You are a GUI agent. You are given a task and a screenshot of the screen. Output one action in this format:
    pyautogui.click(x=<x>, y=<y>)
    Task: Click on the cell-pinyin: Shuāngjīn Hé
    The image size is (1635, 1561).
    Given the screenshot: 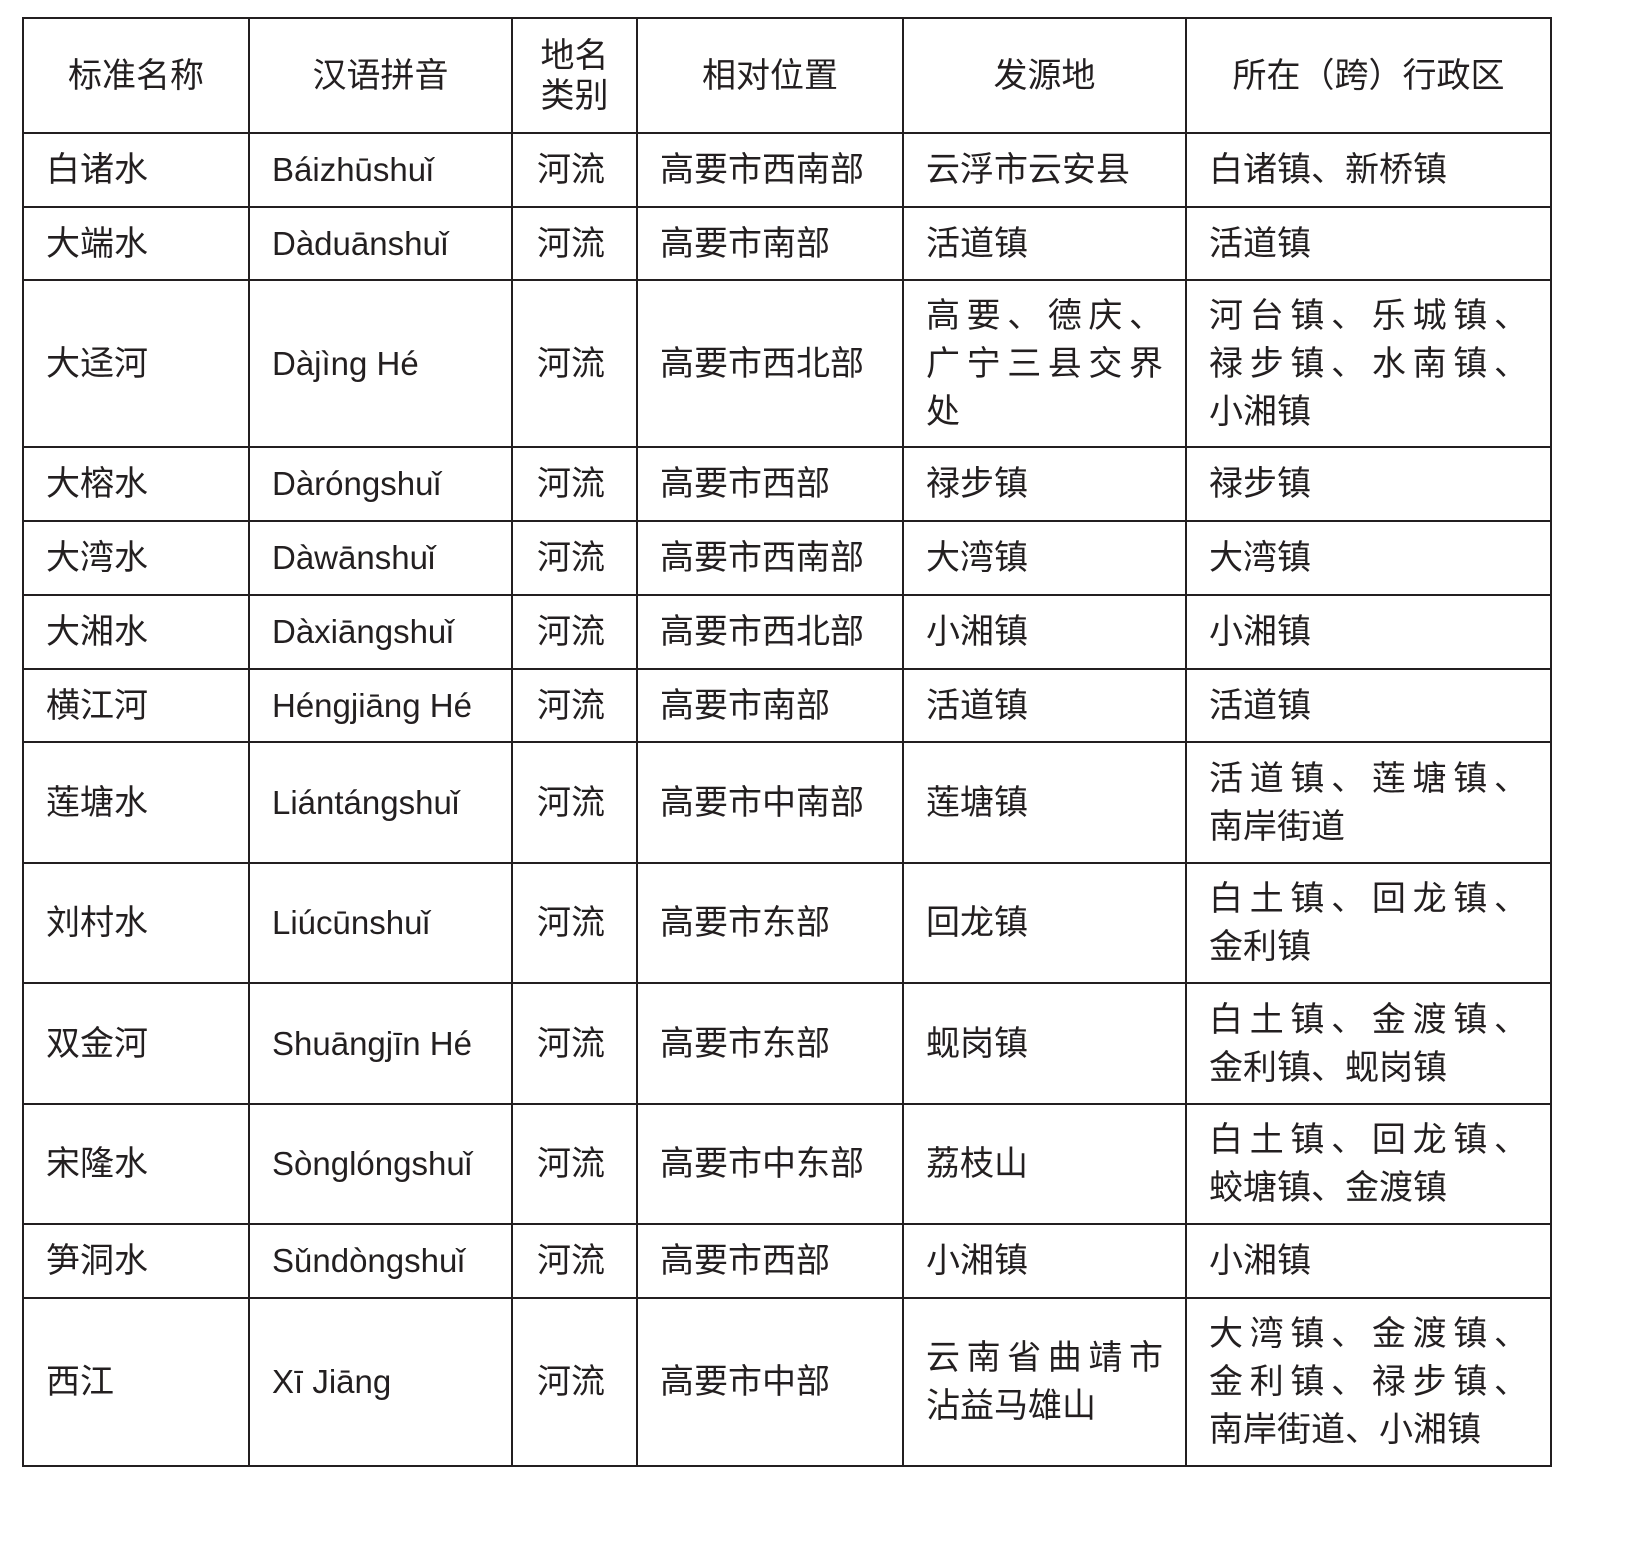 What is the action you would take?
    pyautogui.click(x=380, y=1043)
    